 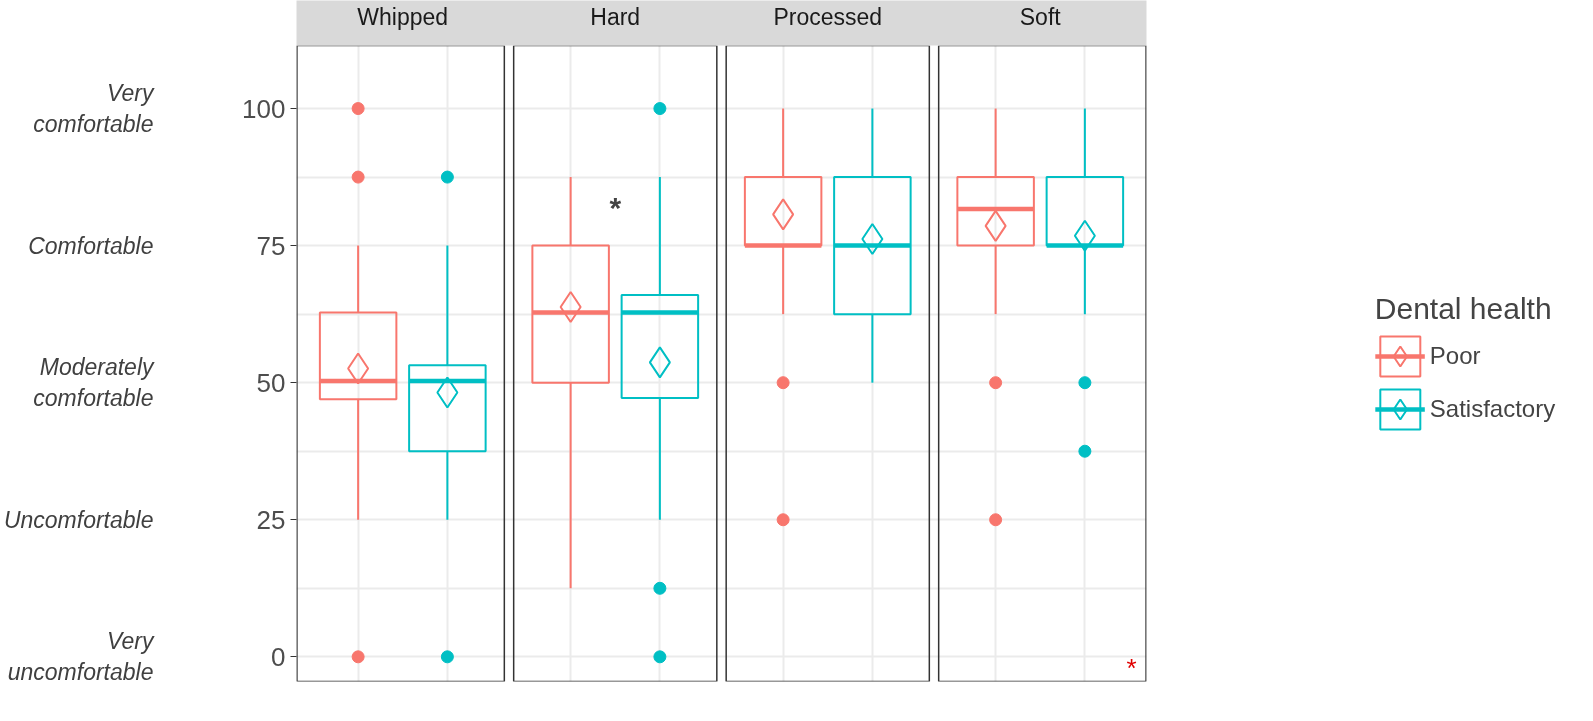 I want to click on legend-title: Dental health, so click(x=1463, y=309).